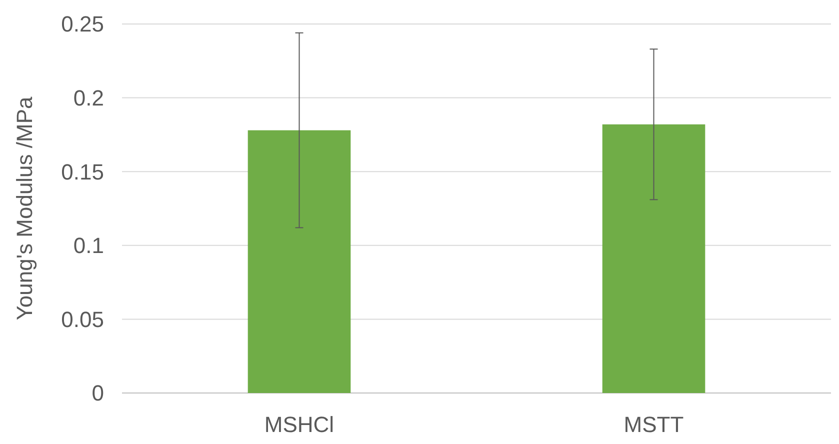 The image size is (839, 444). Describe the element at coordinates (82, 24) in the screenshot. I see `y-tick-label: 0.25` at that location.